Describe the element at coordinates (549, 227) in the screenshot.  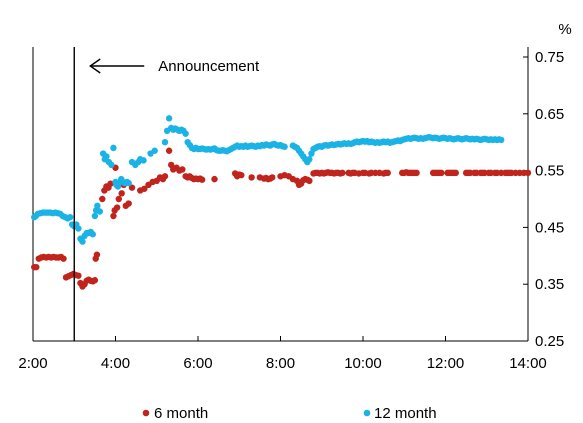
I see `y-tick-label: 0.45` at that location.